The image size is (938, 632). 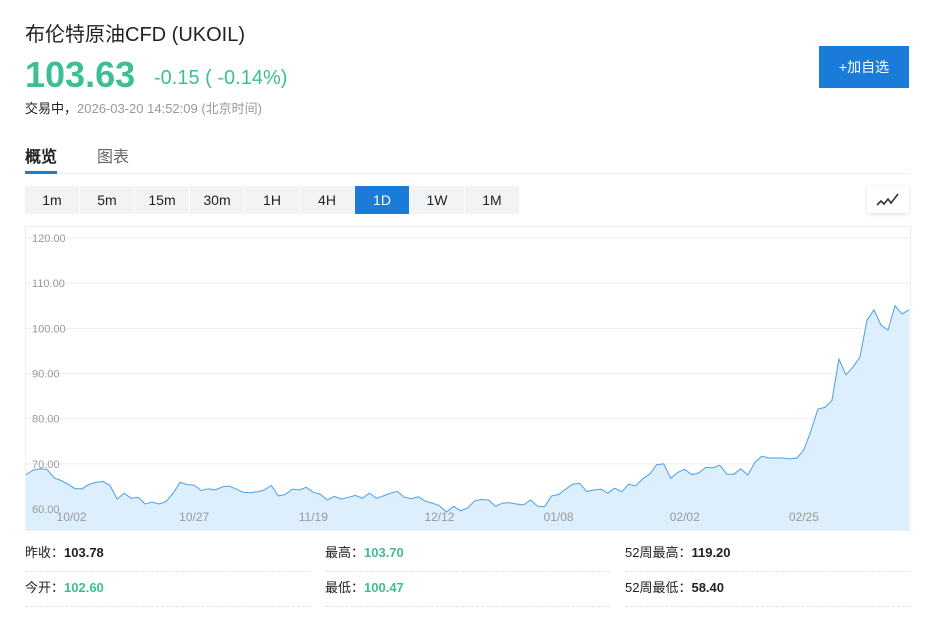 What do you see at coordinates (45, 552) in the screenshot?
I see `stat-label: 昨收：` at bounding box center [45, 552].